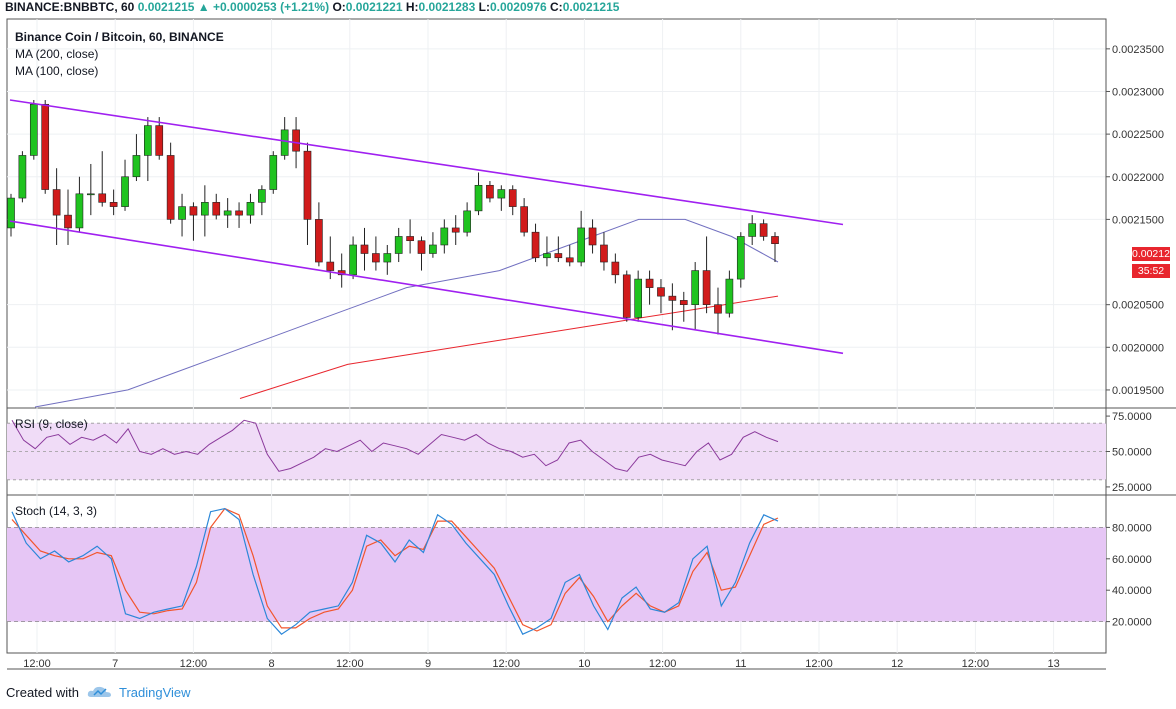  I want to click on channel-lower-line, so click(426, 287).